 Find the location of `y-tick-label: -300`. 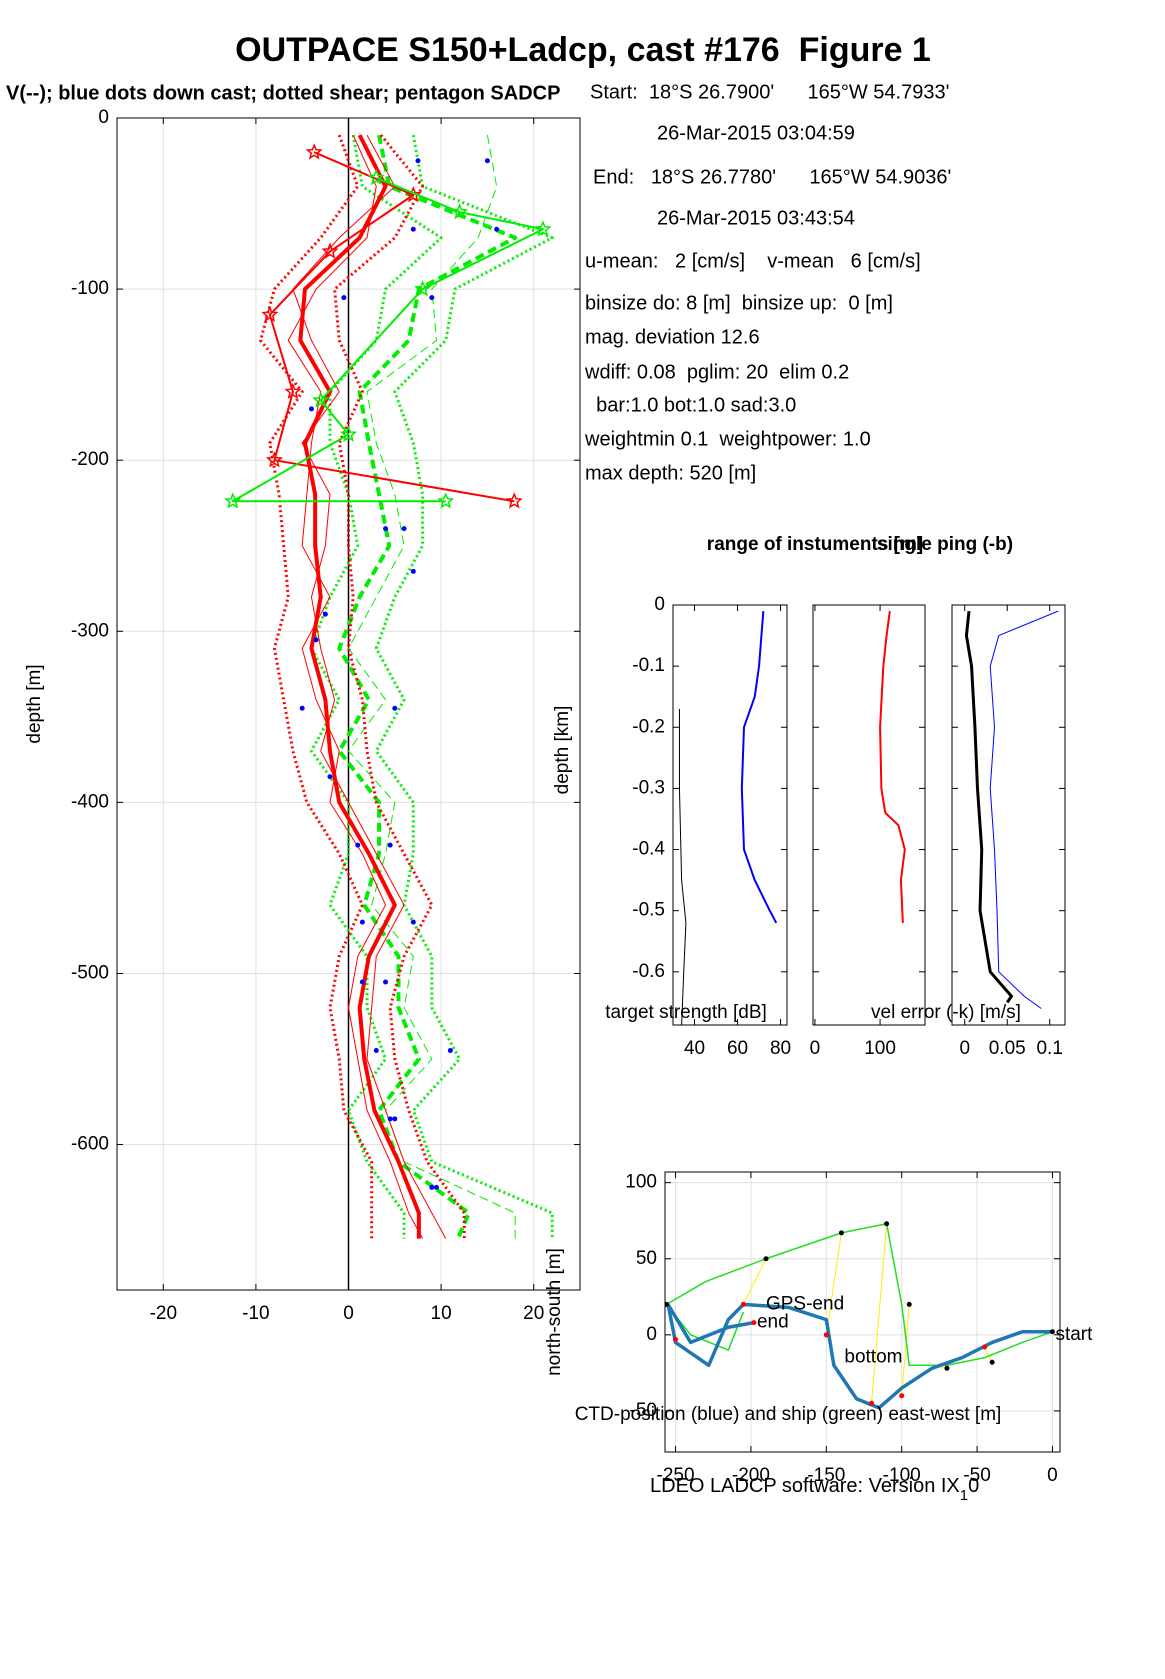

y-tick-label: -300 is located at coordinates (90, 630).